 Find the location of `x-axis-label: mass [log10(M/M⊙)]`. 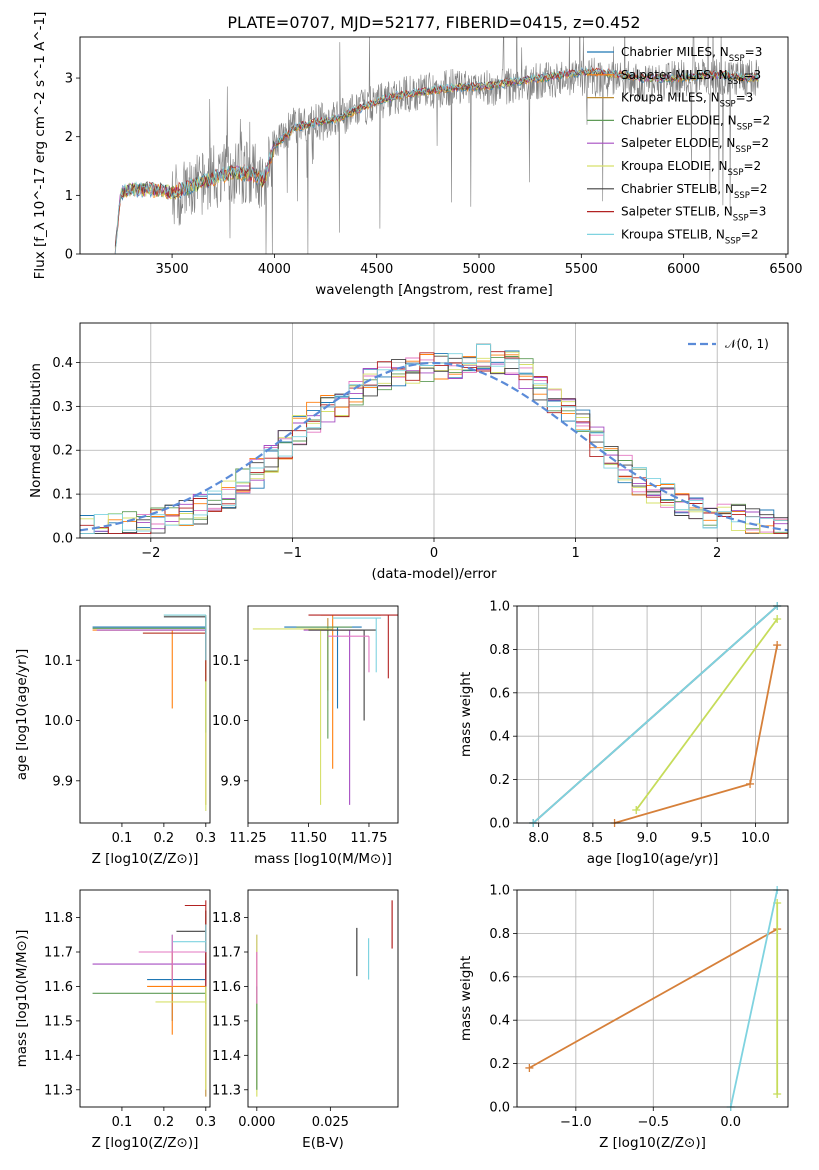

x-axis-label: mass [log10(M/M⊙)] is located at coordinates (323, 859).